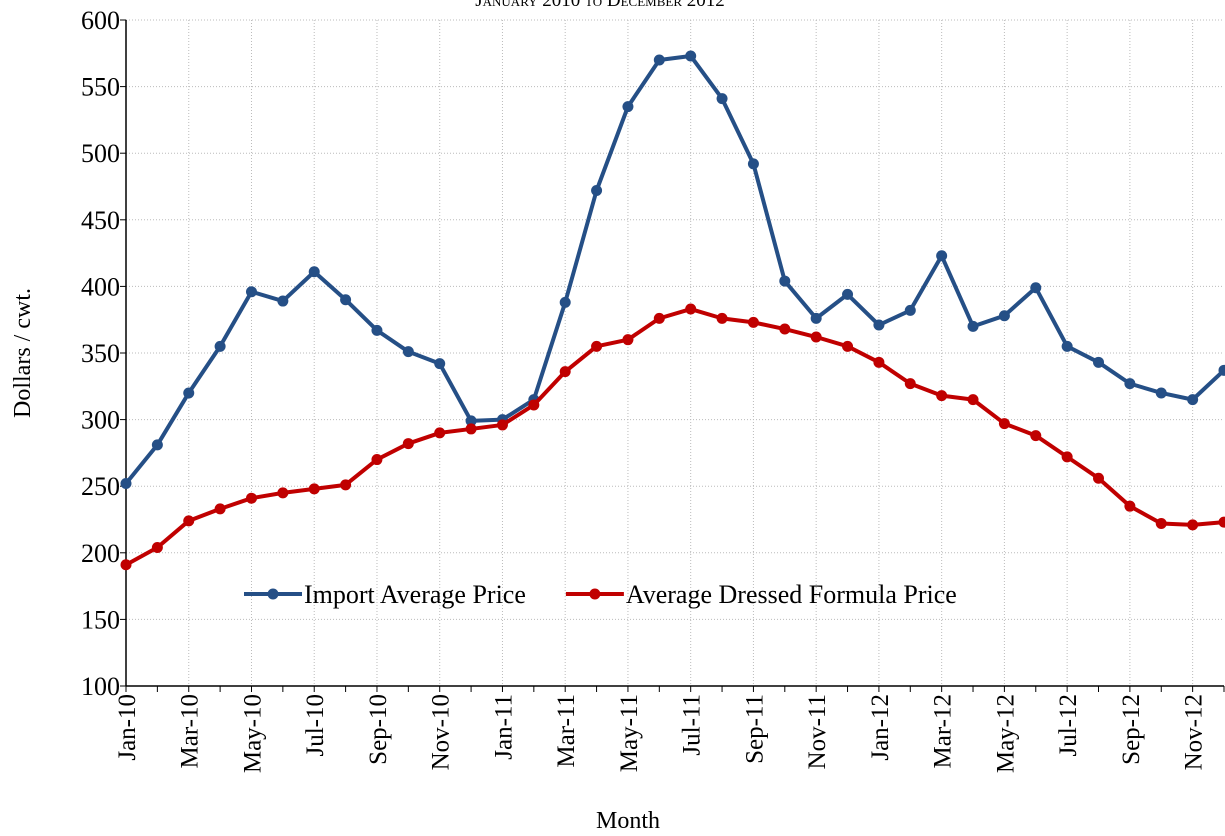 Image resolution: width=1225 pixels, height=836 pixels. Describe the element at coordinates (190, 731) in the screenshot. I see `x-tick-label: Mar-10` at that location.